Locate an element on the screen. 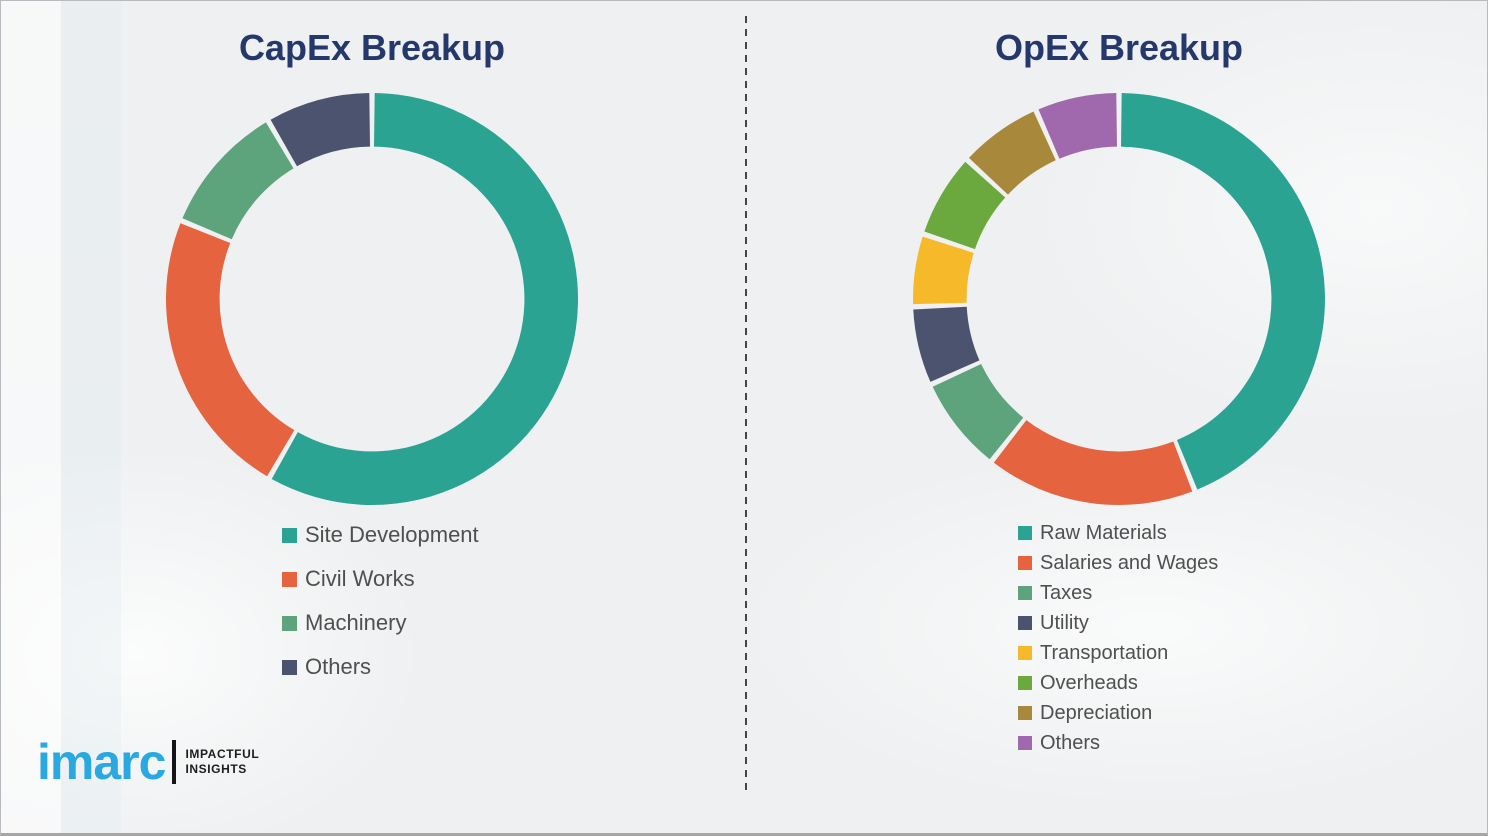 The height and width of the screenshot is (836, 1488). legend-item: Site Development is located at coordinates (380, 535).